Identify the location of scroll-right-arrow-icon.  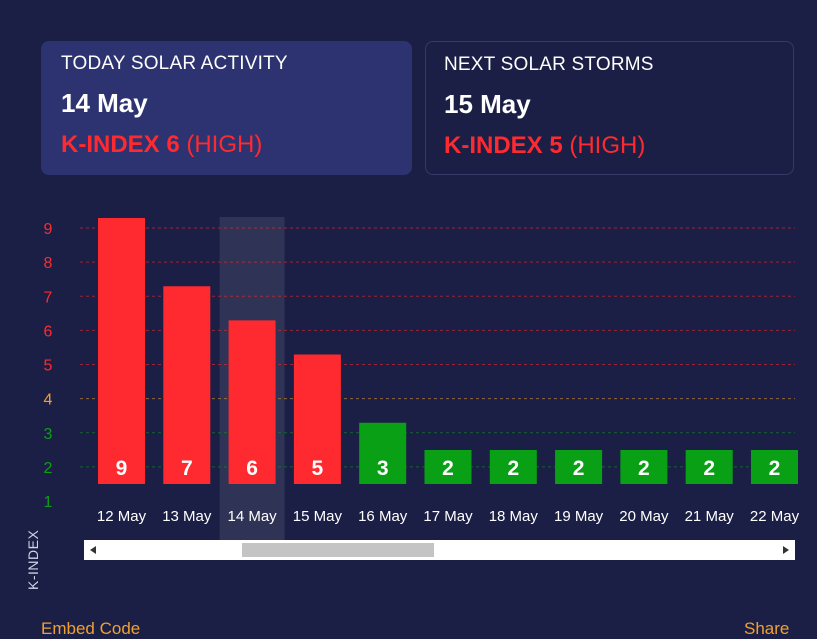
(786, 550).